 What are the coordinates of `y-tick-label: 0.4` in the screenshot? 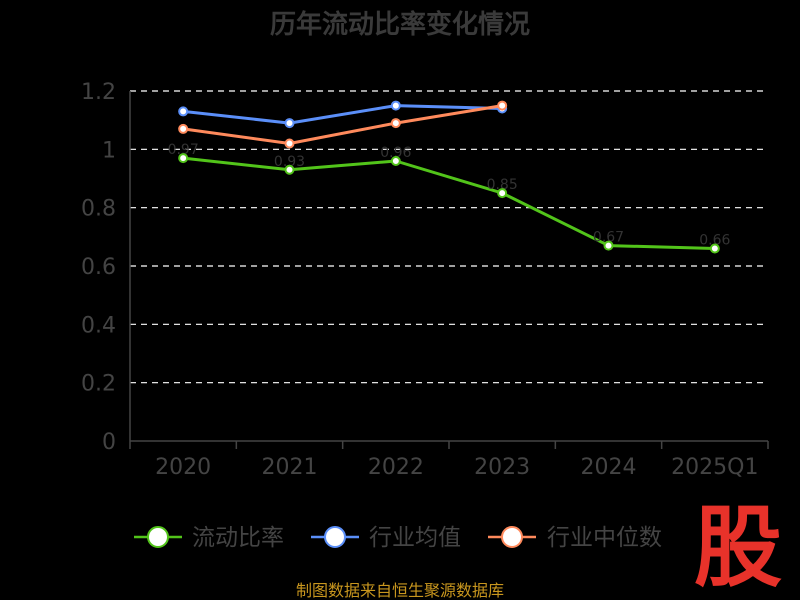 It's located at (98, 325).